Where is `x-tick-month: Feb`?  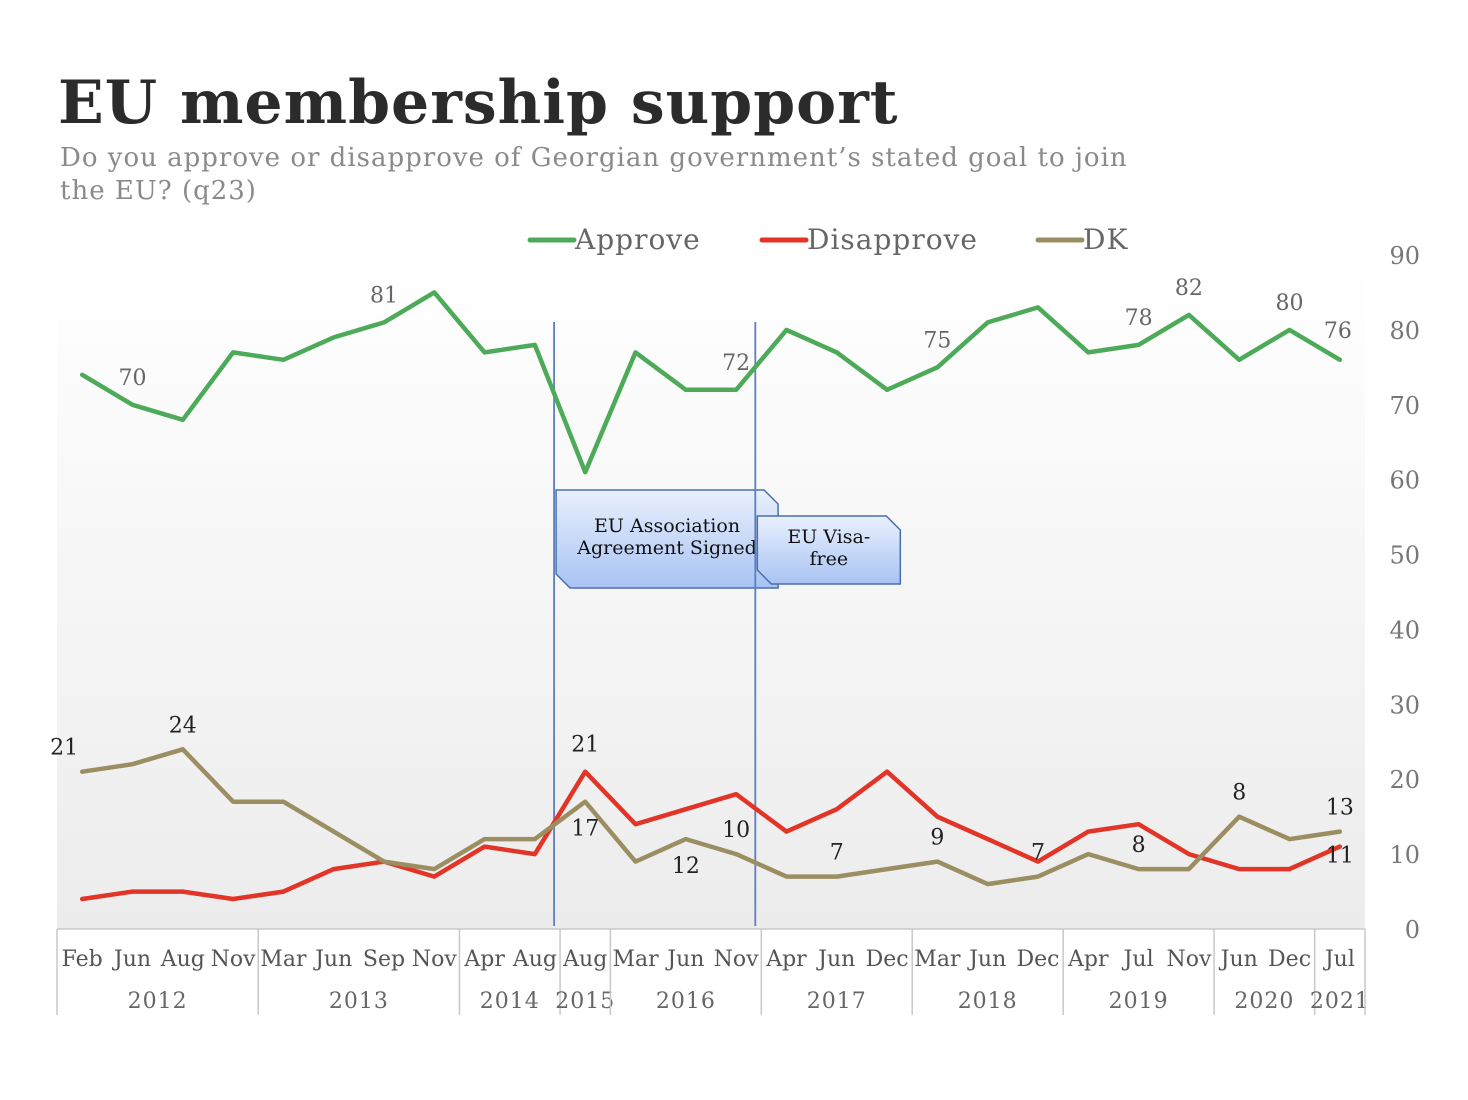 x-tick-month: Feb is located at coordinates (82, 959).